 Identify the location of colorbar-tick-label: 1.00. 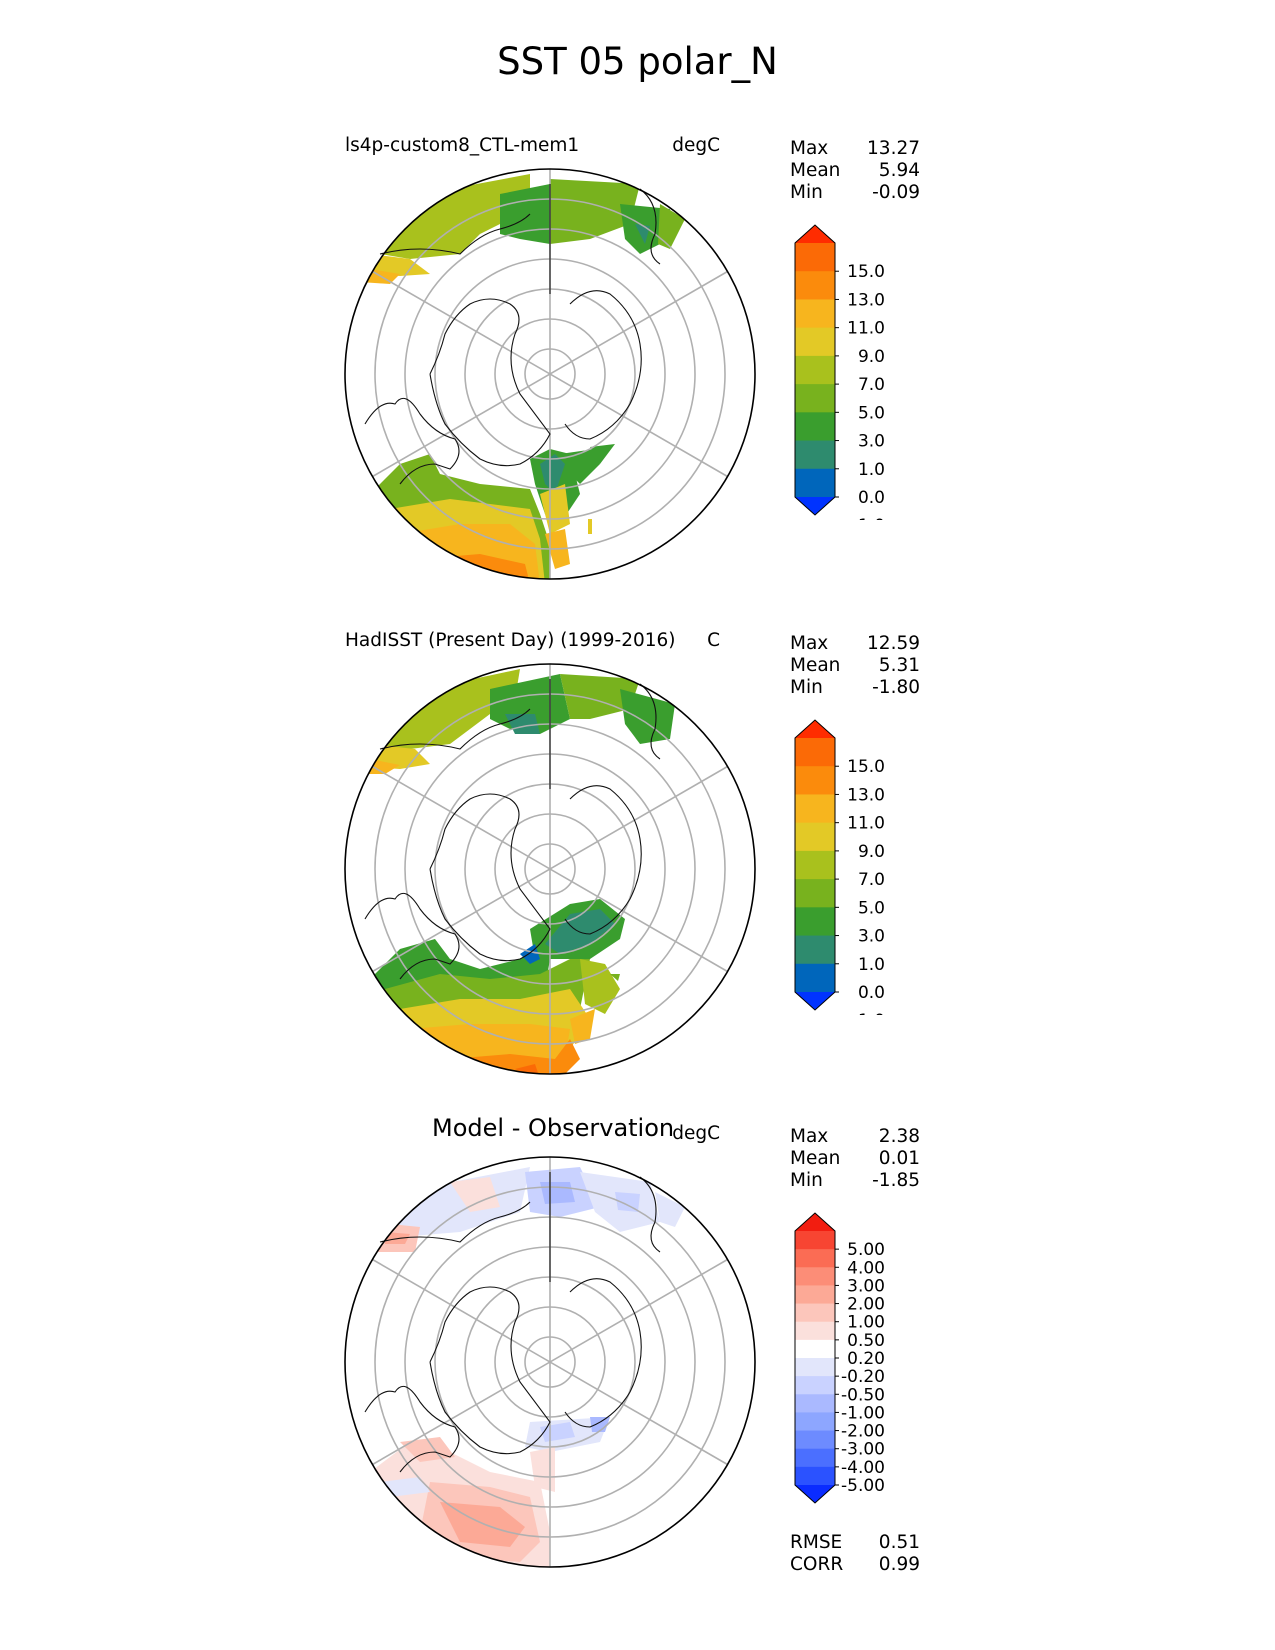
(866, 1323).